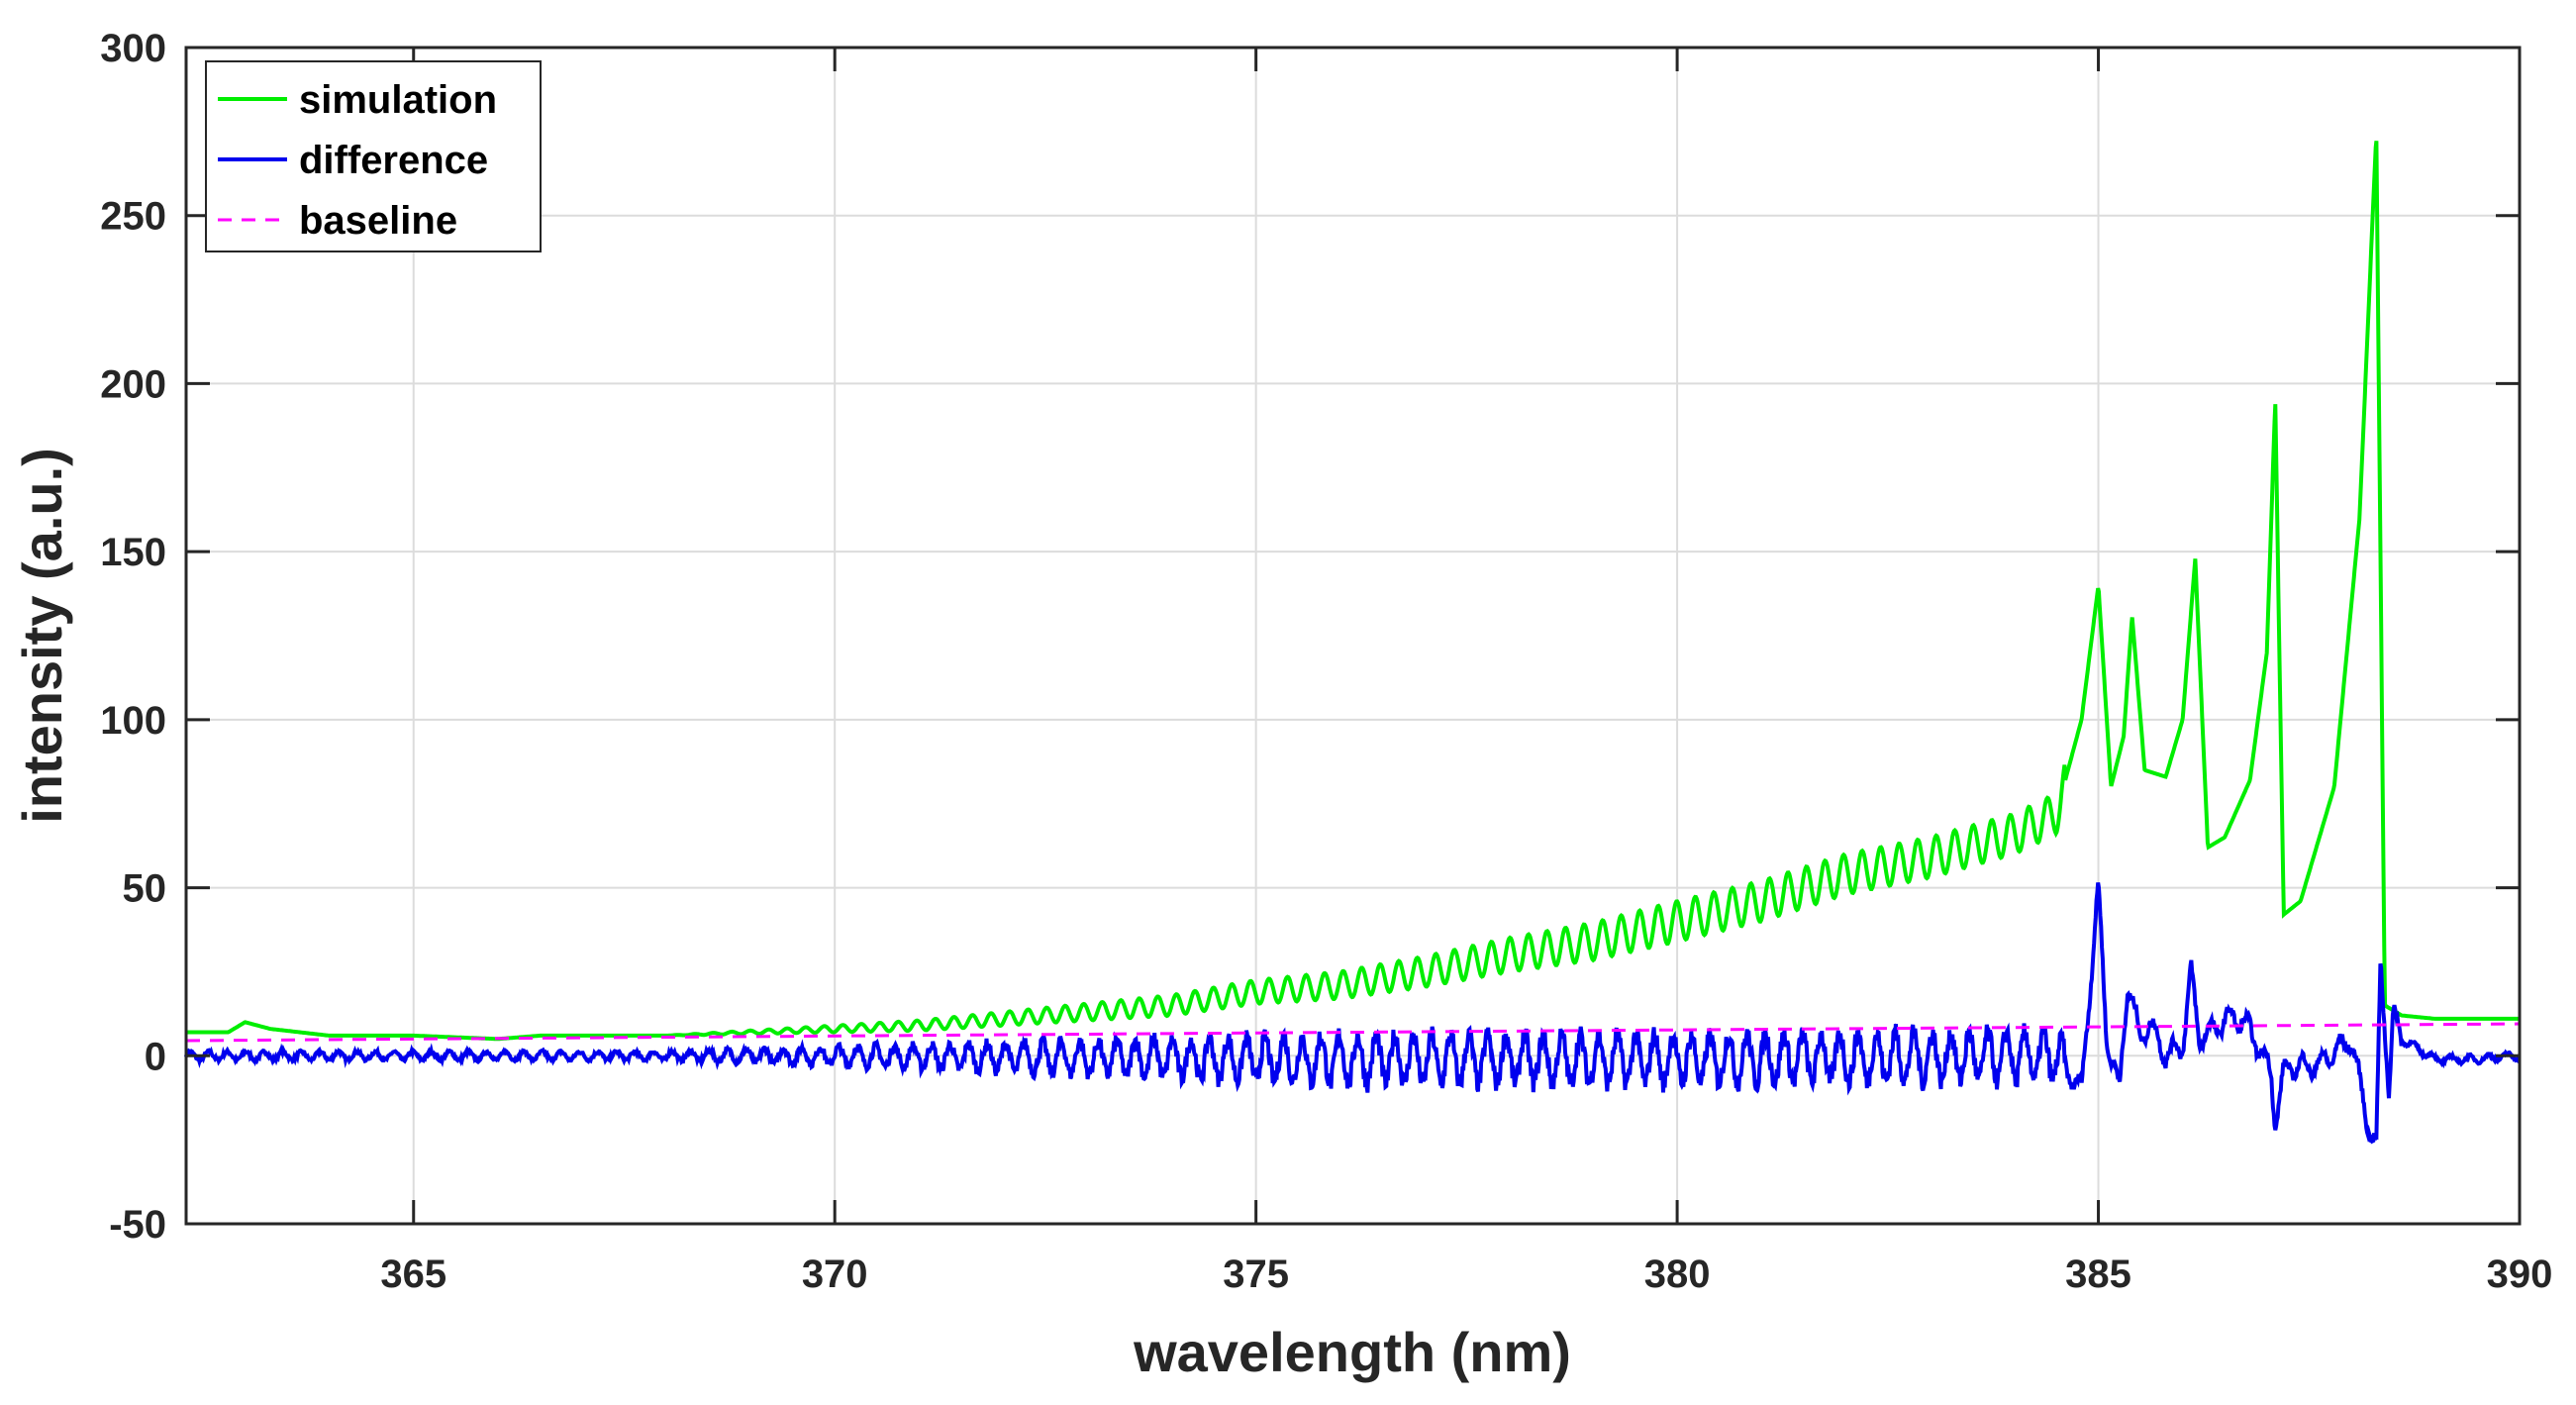 The image size is (2576, 1405). I want to click on x-tick-label: 390, so click(2520, 1274).